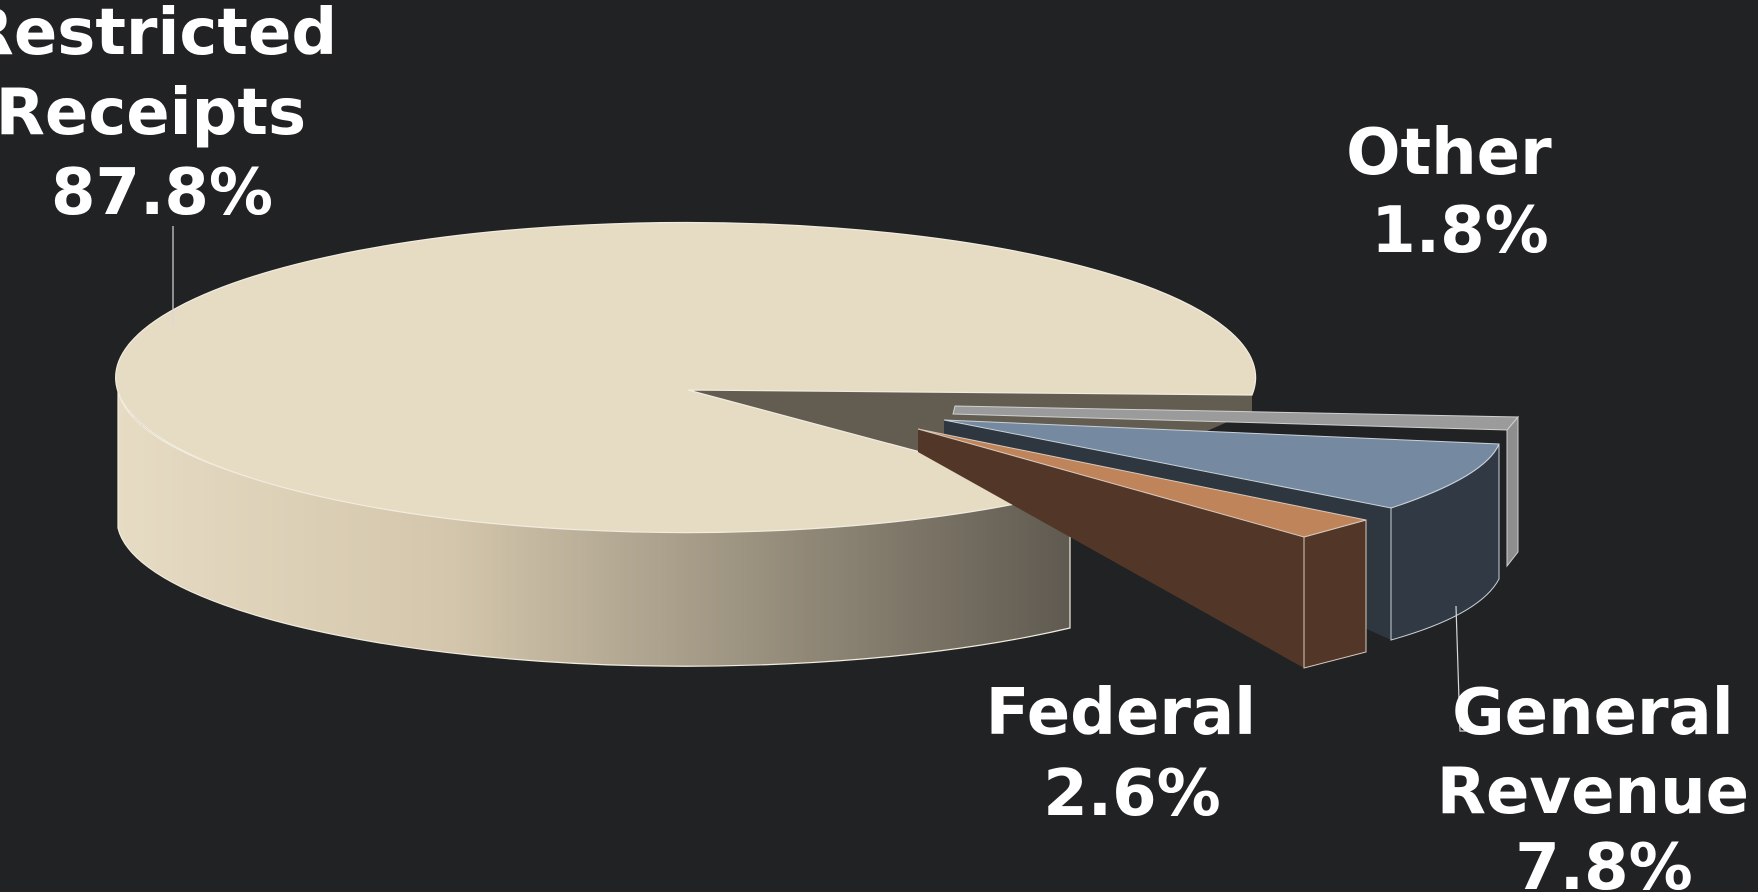 This screenshot has width=1758, height=892. I want to click on slice-federal-inner-wall, so click(1111, 548).